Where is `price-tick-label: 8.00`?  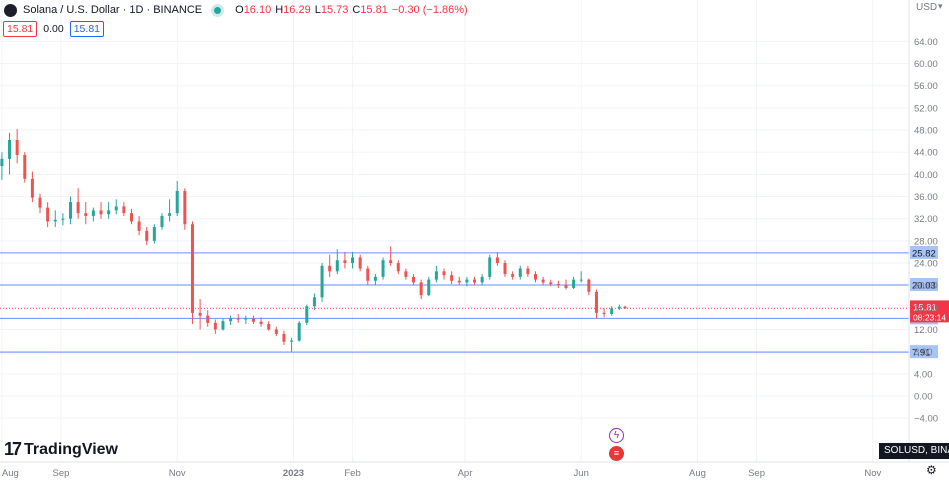
price-tick-label: 8.00 is located at coordinates (923, 352).